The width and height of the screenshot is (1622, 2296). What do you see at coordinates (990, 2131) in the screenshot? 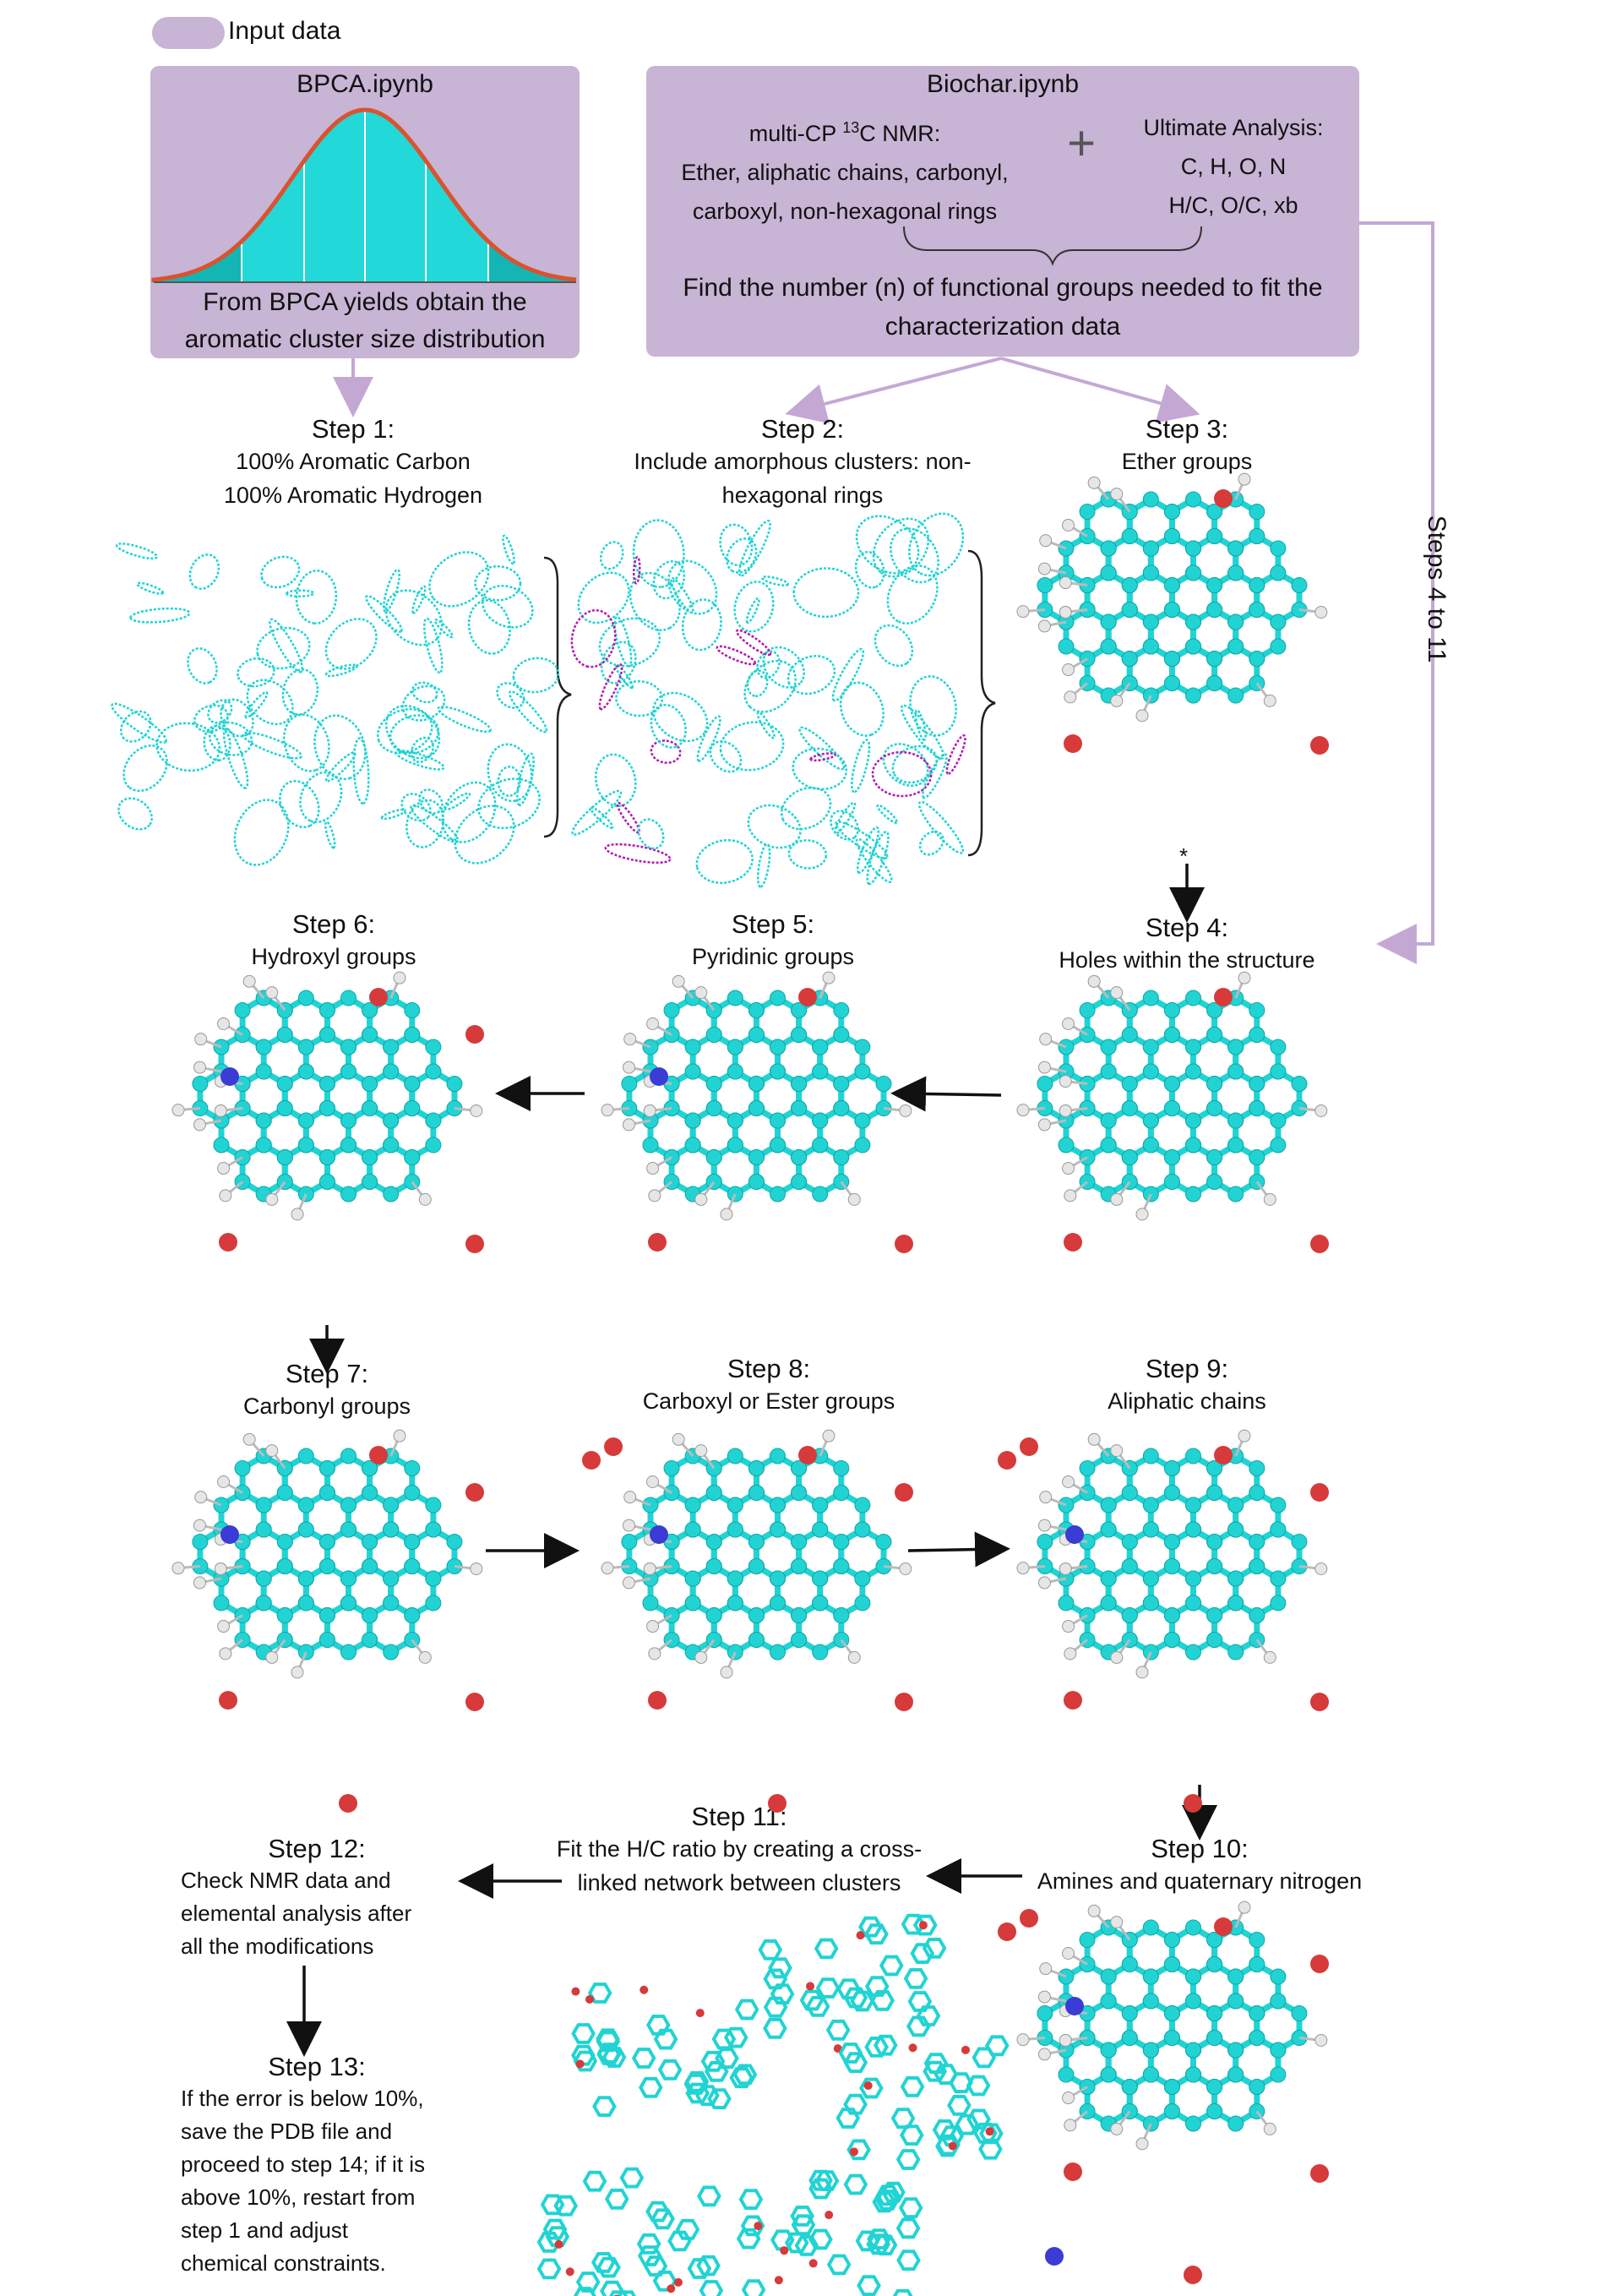
I see `network-oxygen` at bounding box center [990, 2131].